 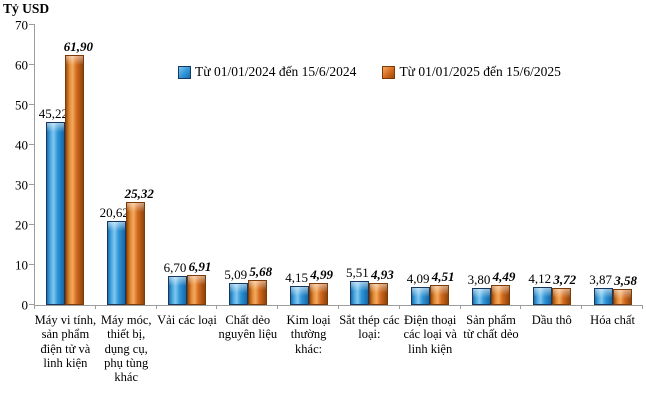 What do you see at coordinates (21, 185) in the screenshot?
I see `y-axis-tick-label: 30` at bounding box center [21, 185].